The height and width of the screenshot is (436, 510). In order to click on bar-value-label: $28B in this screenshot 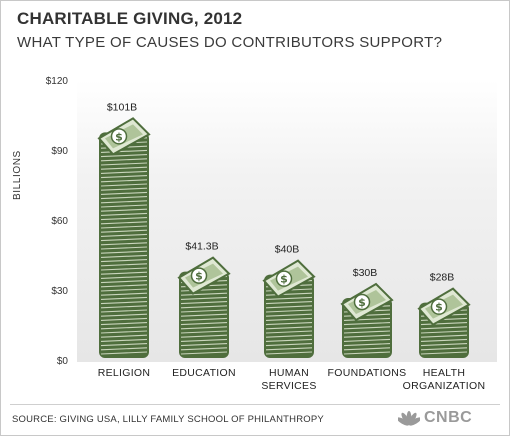, I will do `click(442, 278)`.